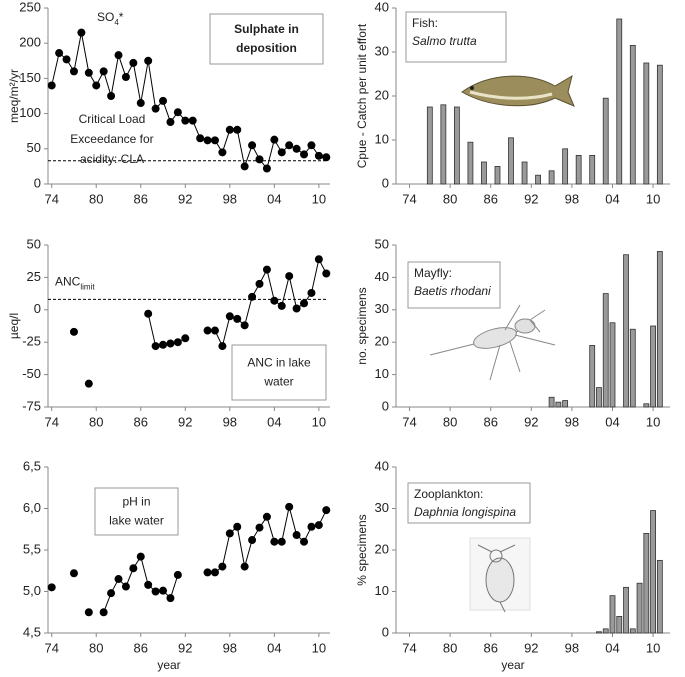 This screenshot has width=685, height=677. What do you see at coordinates (32, 631) in the screenshot?
I see `y-tick-label: 4,5` at bounding box center [32, 631].